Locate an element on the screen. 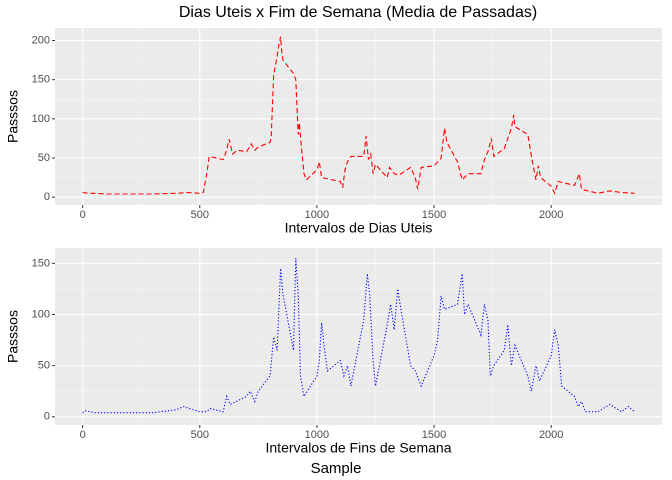 The width and height of the screenshot is (672, 480). x-axis-label: Intervalos de Dias Uteis is located at coordinates (359, 228).